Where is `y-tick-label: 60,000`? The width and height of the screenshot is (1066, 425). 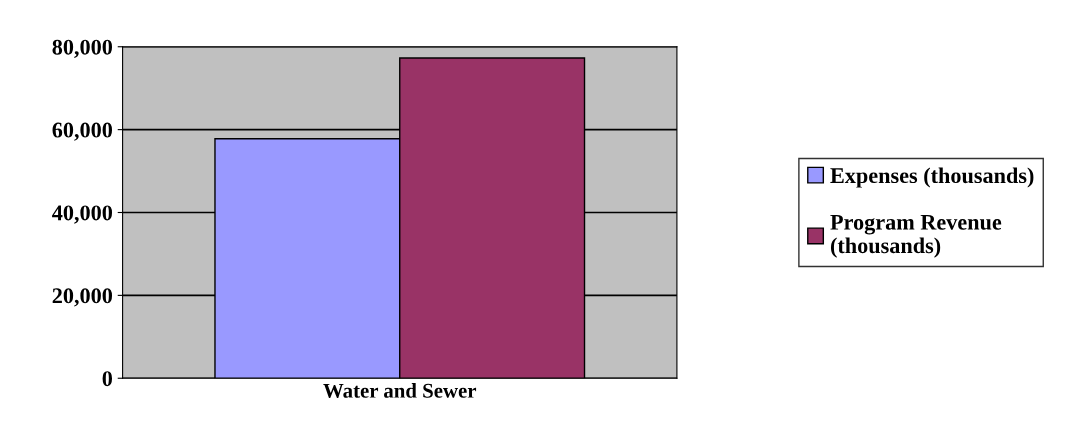 y-tick-label: 60,000 is located at coordinates (82, 131).